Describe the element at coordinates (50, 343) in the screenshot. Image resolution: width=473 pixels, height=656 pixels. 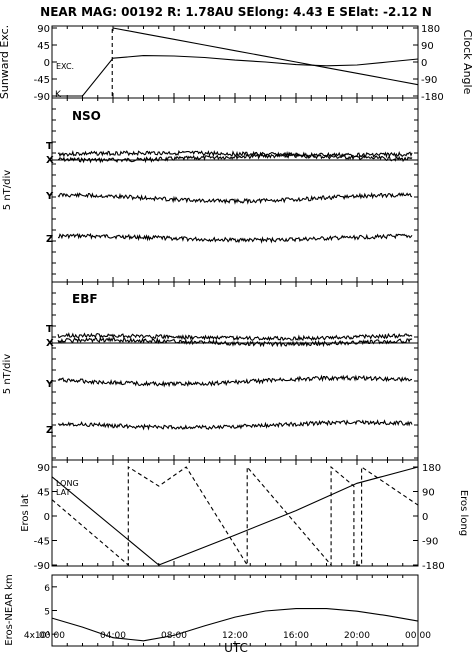
I see `ebf-x-label: X` at that location.